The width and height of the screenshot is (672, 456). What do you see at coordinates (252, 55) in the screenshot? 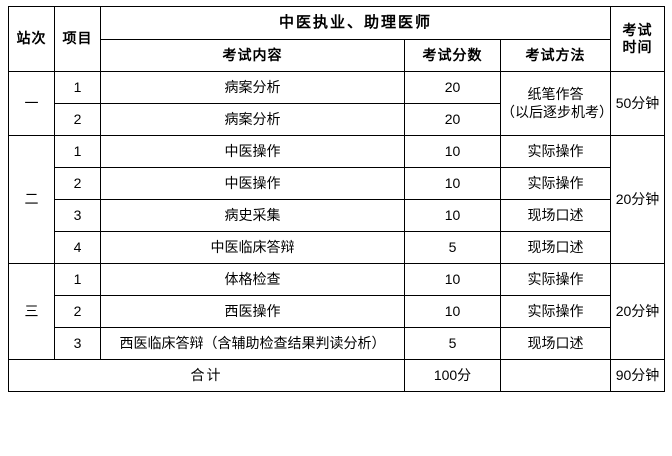
I see `header-content: 考试内容` at bounding box center [252, 55].